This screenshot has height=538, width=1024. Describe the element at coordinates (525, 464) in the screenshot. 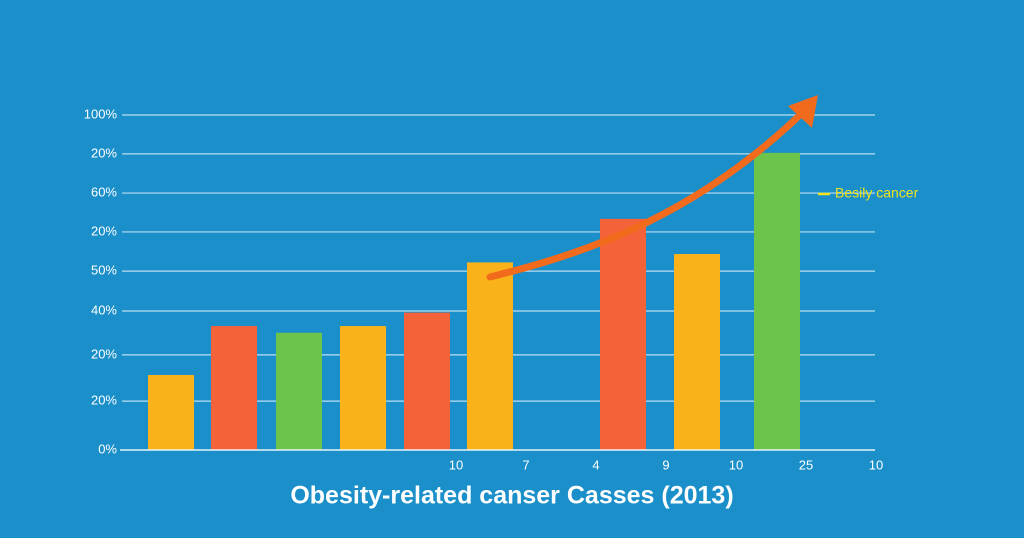

I see `x-tick-label: 7` at that location.